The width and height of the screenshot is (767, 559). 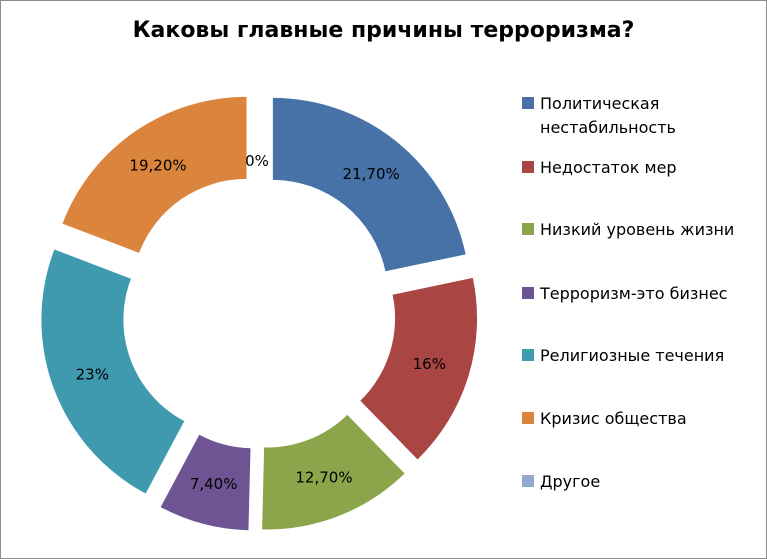 What do you see at coordinates (632, 355) in the screenshot?
I see `legend-label: Религиозные течения` at bounding box center [632, 355].